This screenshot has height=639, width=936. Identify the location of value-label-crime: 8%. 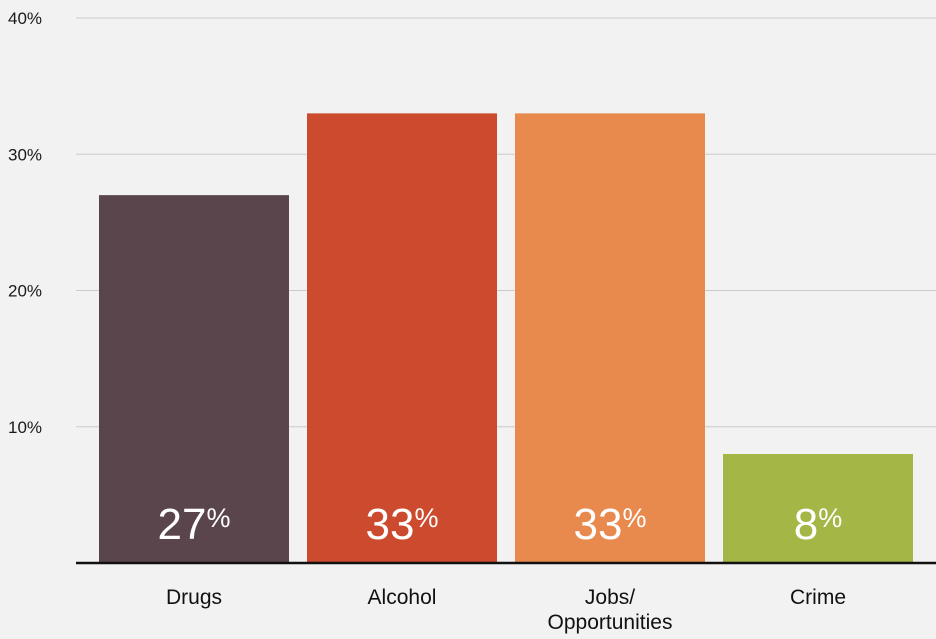
(818, 524).